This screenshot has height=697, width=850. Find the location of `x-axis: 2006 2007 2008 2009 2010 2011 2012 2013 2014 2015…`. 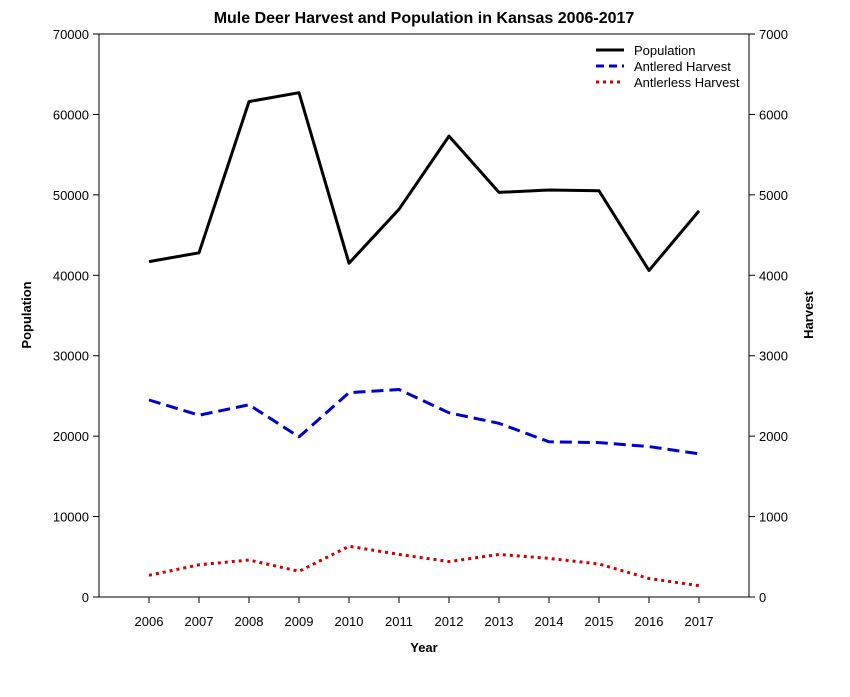

x-axis: 2006 2007 2008 2009 2010 2011 2012 2013 2014 2015… is located at coordinates (424, 613).